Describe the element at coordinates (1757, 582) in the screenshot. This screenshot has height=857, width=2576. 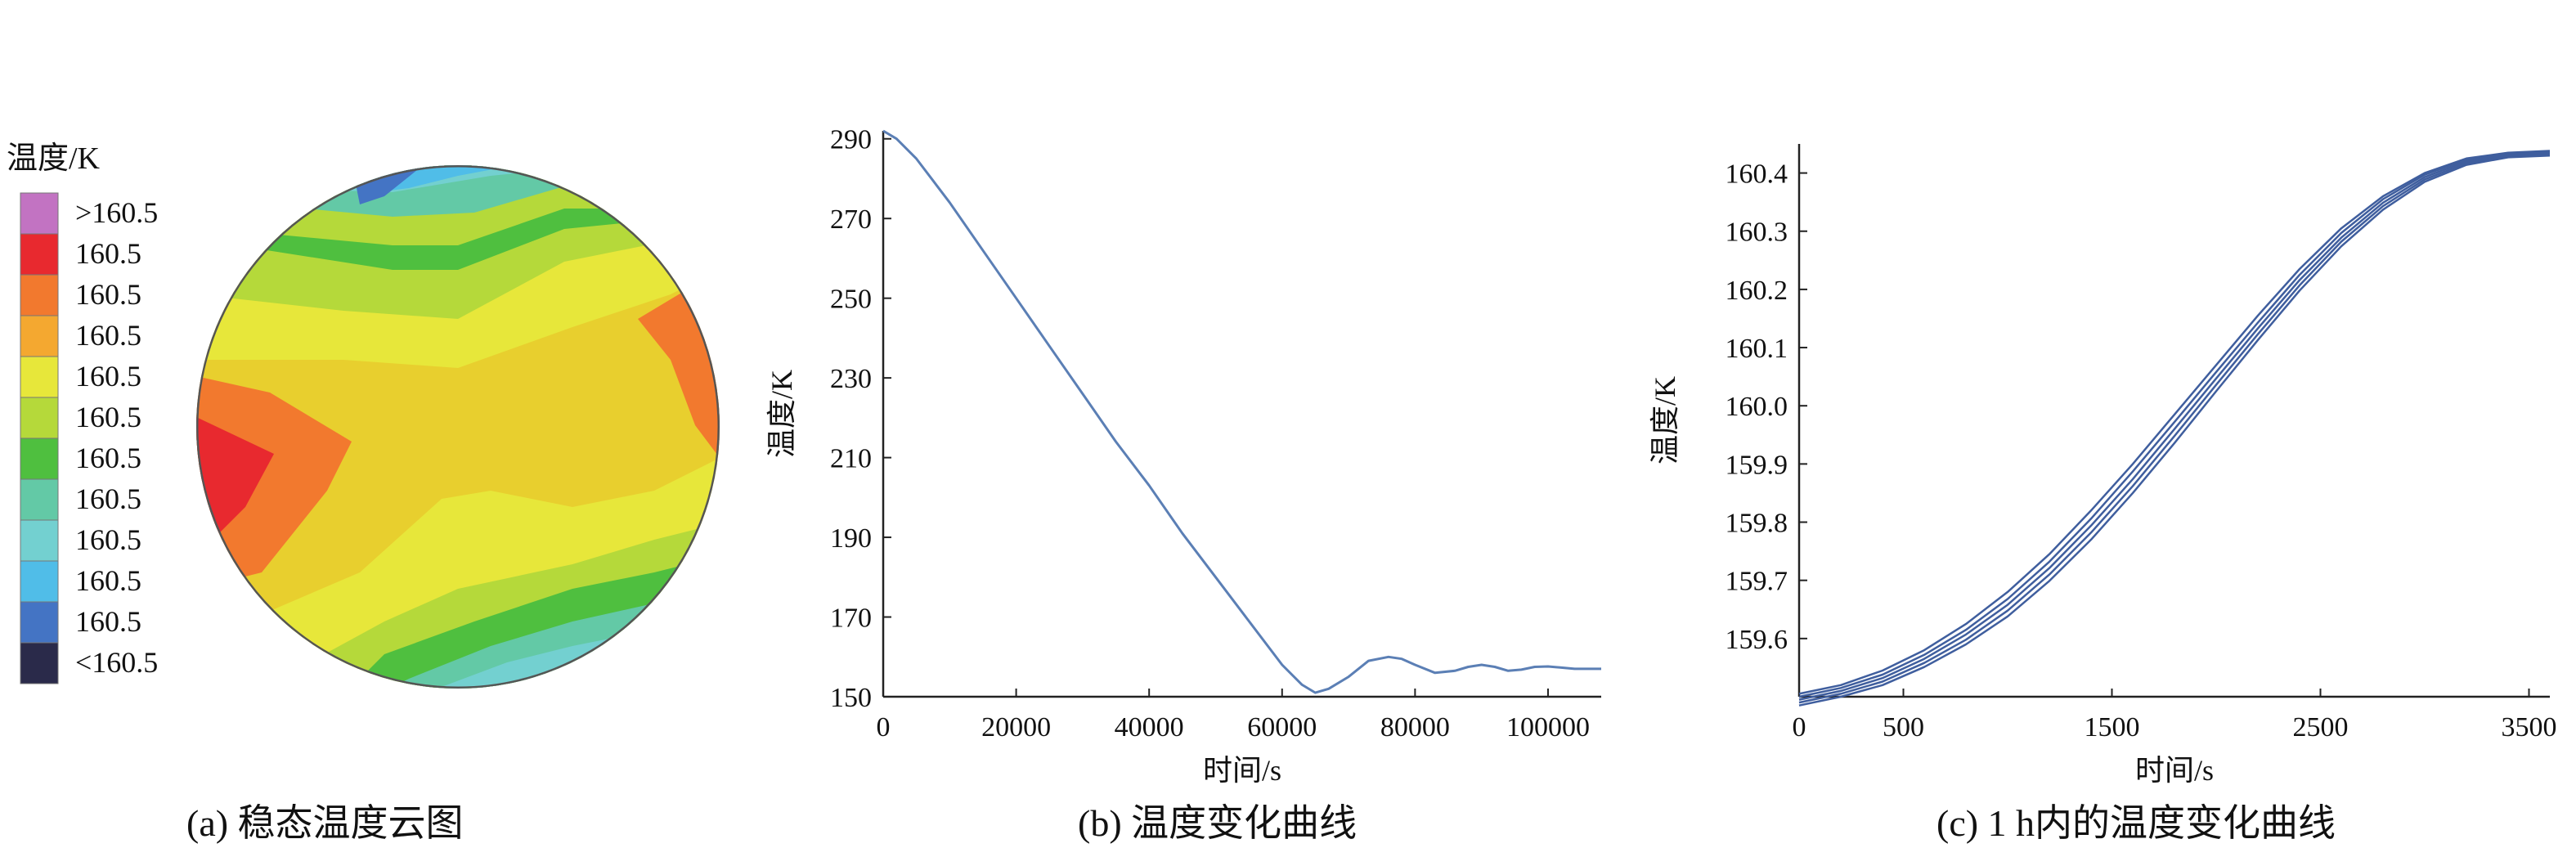
I see `y-tick-label: 159.7` at that location.